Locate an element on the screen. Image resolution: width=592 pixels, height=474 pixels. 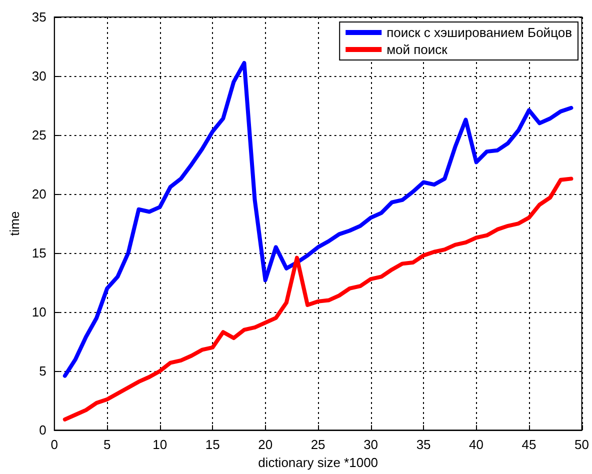
y-tick-label: 25 is located at coordinates (39, 135).